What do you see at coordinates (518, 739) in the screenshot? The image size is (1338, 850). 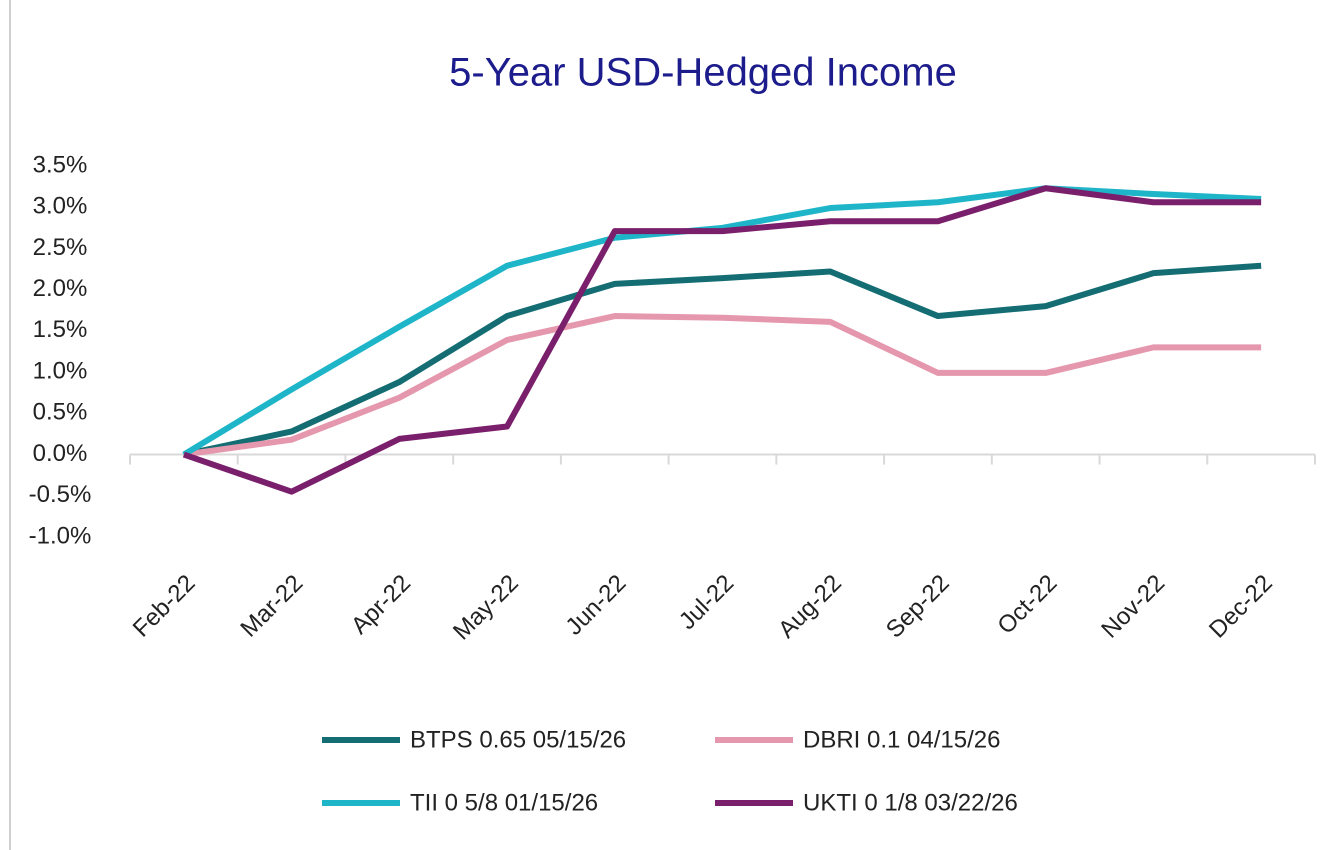 I see `legend-label: BTPS 0.65 05/15/26` at bounding box center [518, 739].